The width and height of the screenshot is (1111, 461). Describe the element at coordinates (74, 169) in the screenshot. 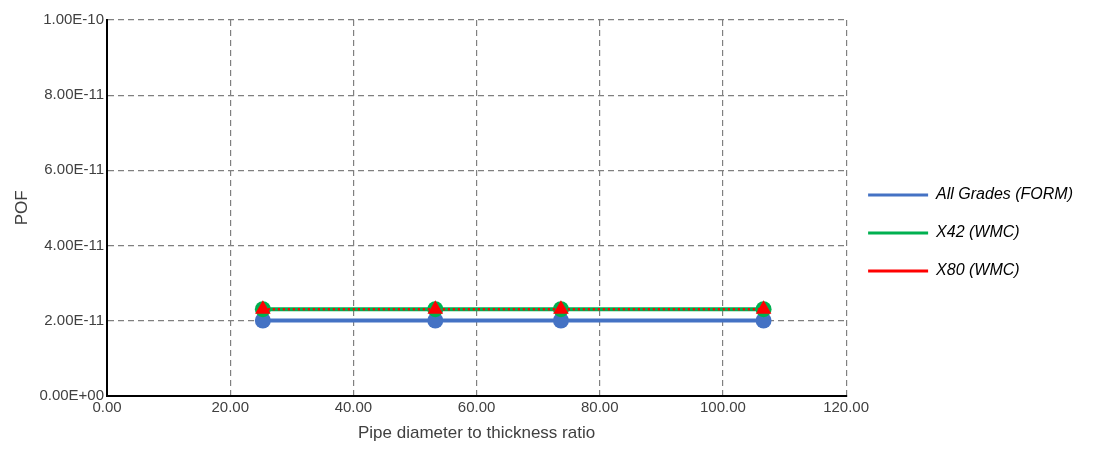

I see `y-tick-label: 6.00E-11` at that location.